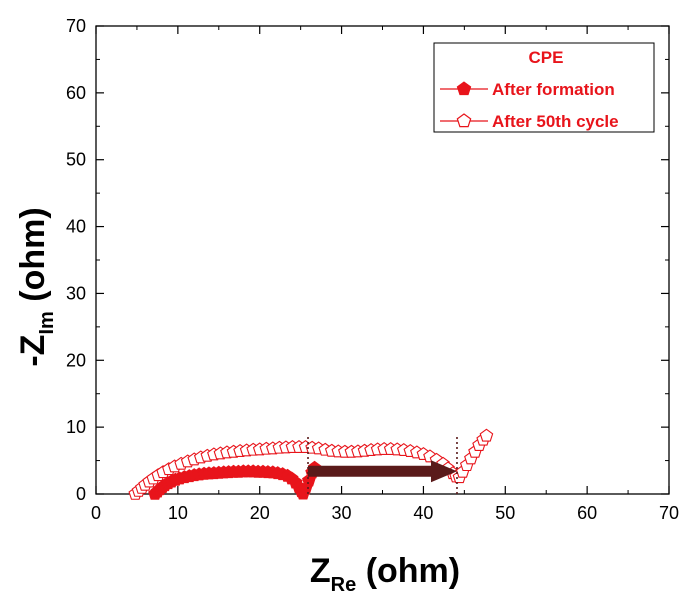 The width and height of the screenshot is (686, 597). Describe the element at coordinates (235, 480) in the screenshot. I see `series-after-formation` at that location.